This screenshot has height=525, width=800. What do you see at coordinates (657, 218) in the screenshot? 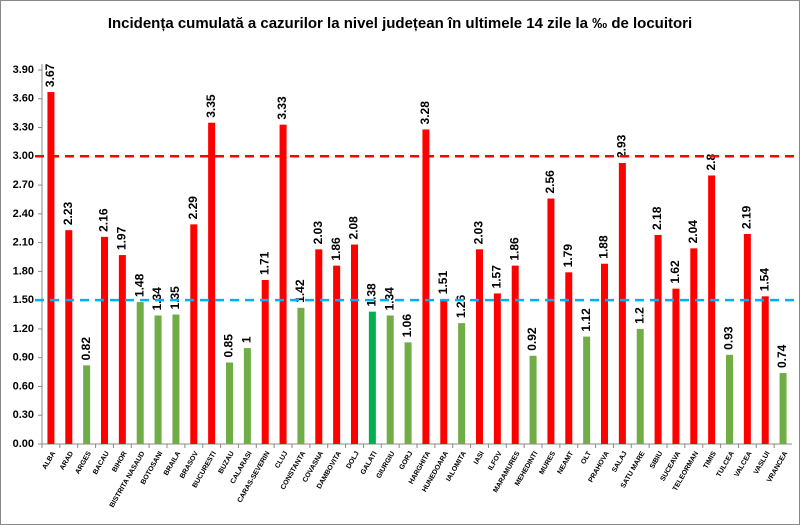
I see `value-label: 2.18` at bounding box center [657, 218].